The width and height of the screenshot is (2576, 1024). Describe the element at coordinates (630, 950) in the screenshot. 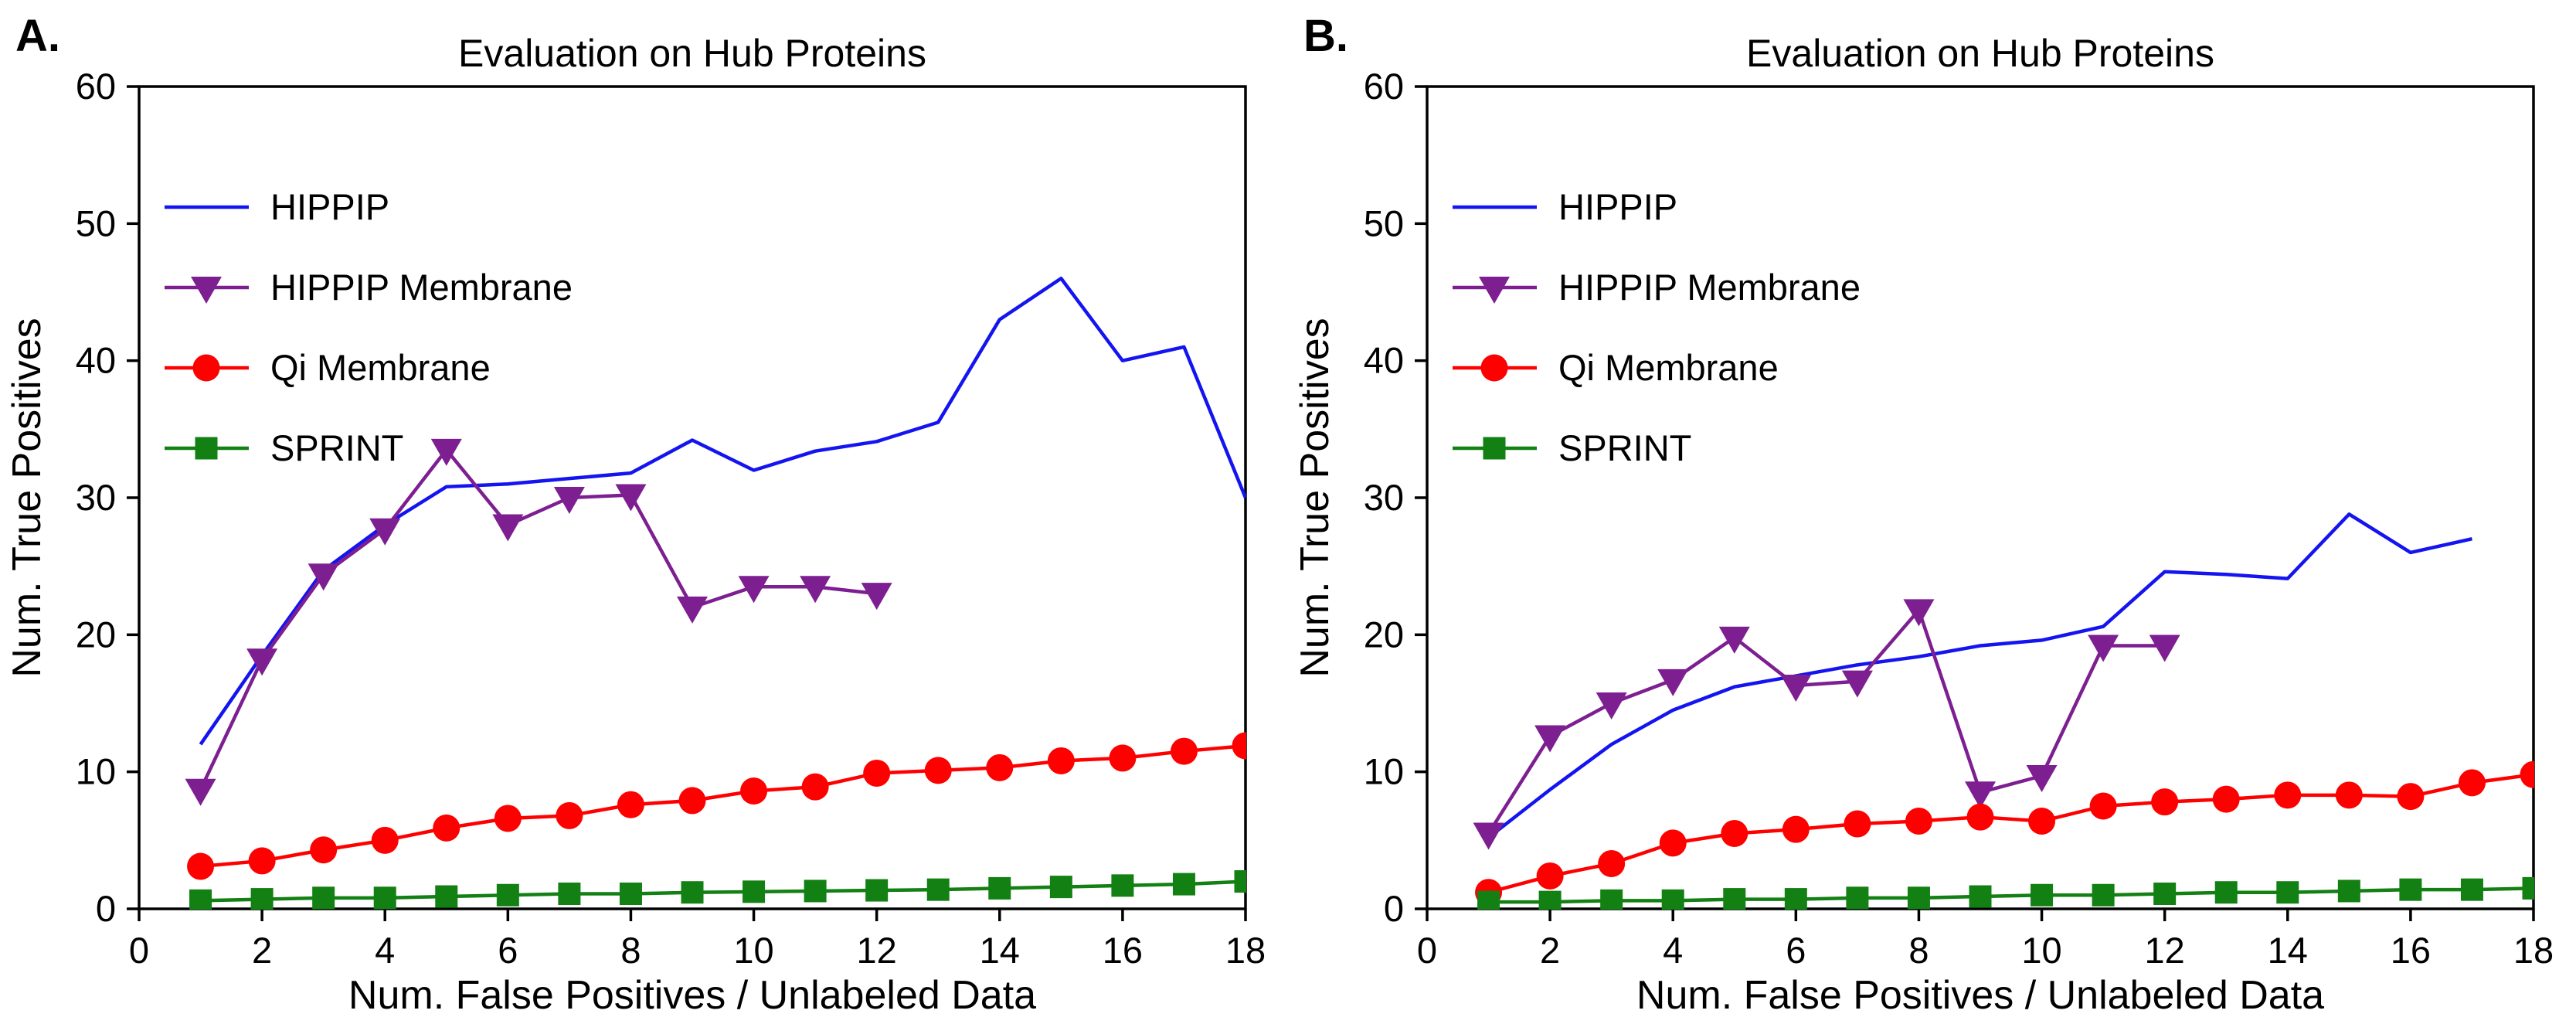

I see `x-tick-label: 8` at that location.